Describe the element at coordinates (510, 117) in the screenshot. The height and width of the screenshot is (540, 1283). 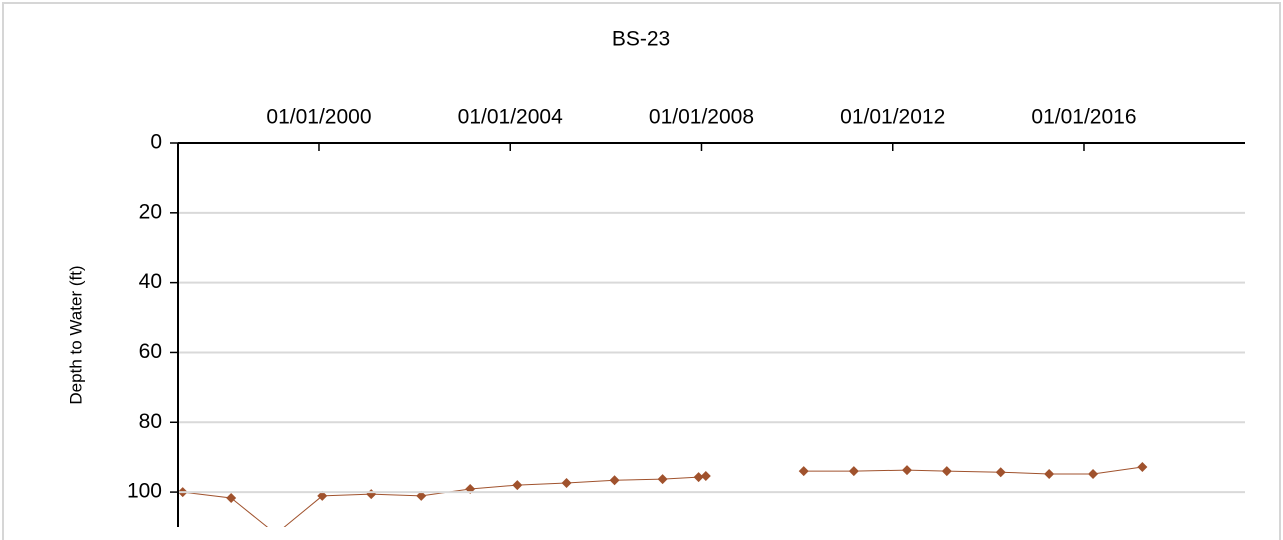
I see `x-tick-label: 01/01/2004` at that location.